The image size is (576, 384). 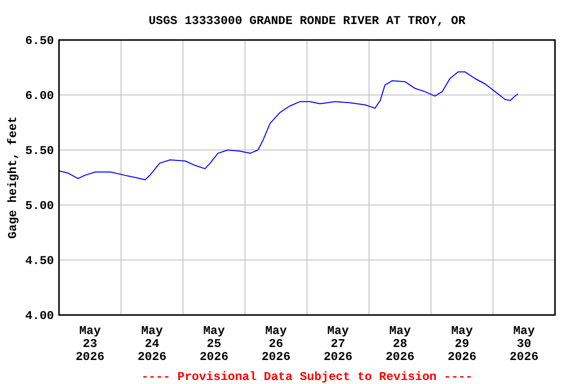 I want to click on x-tick-label: May 27 2026, so click(x=338, y=344).